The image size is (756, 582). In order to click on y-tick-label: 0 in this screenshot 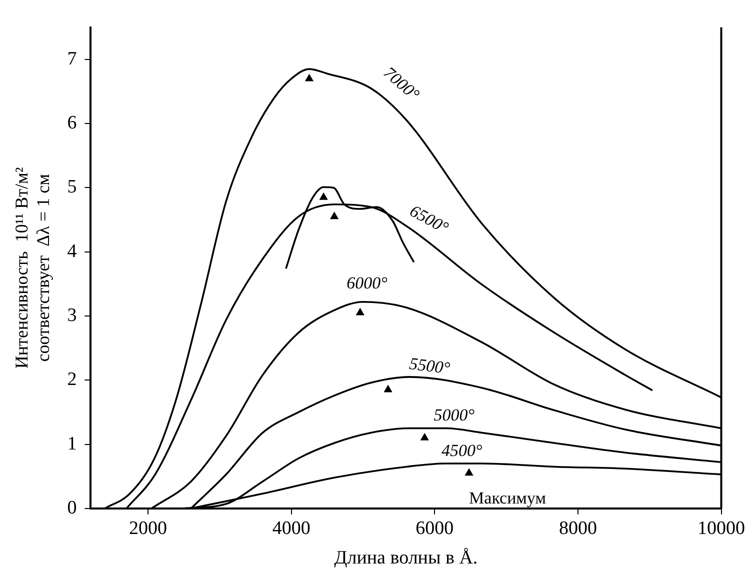, I will do `click(72, 507)`.